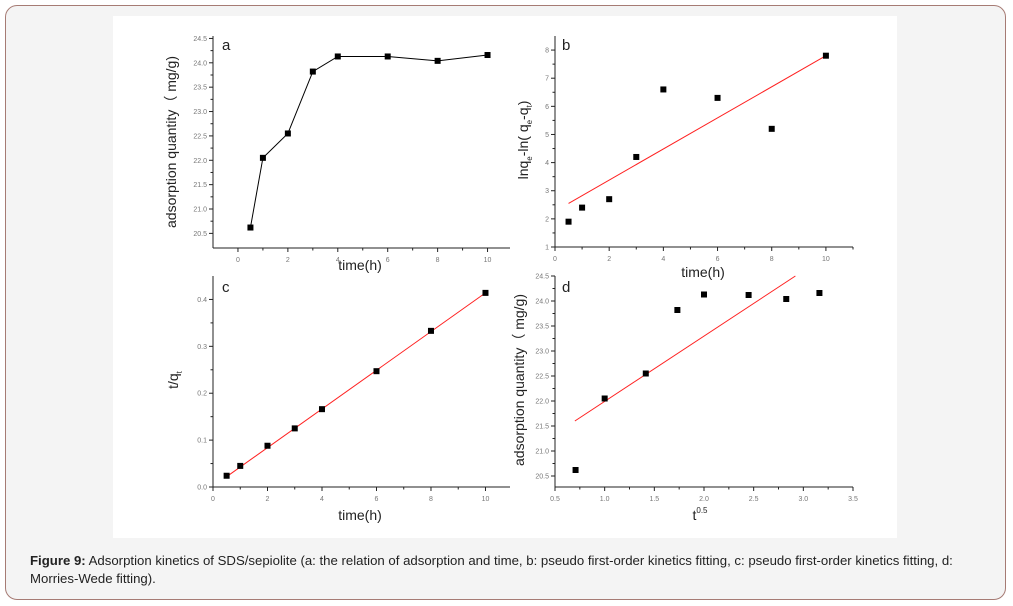 This screenshot has height=606, width=1013. What do you see at coordinates (853, 499) in the screenshot?
I see `x-tick-label: 3.5` at bounding box center [853, 499].